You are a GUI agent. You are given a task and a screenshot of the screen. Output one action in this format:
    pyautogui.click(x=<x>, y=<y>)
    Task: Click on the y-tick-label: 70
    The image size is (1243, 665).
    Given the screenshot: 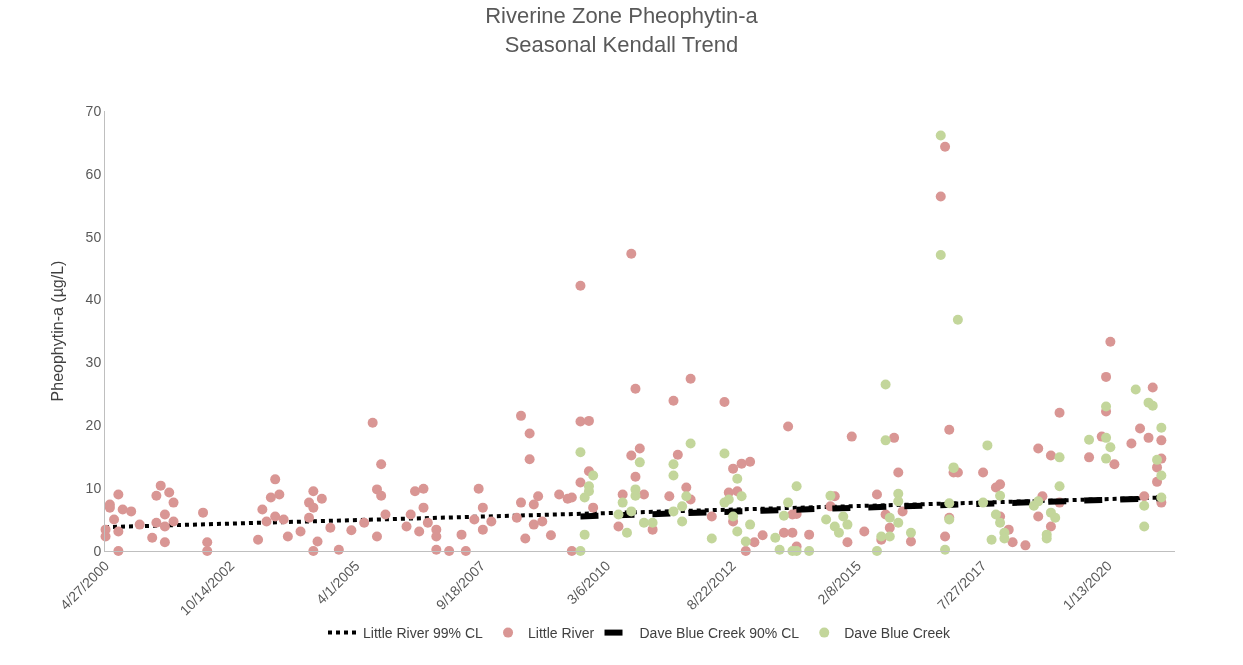 What is the action you would take?
    pyautogui.click(x=93, y=110)
    